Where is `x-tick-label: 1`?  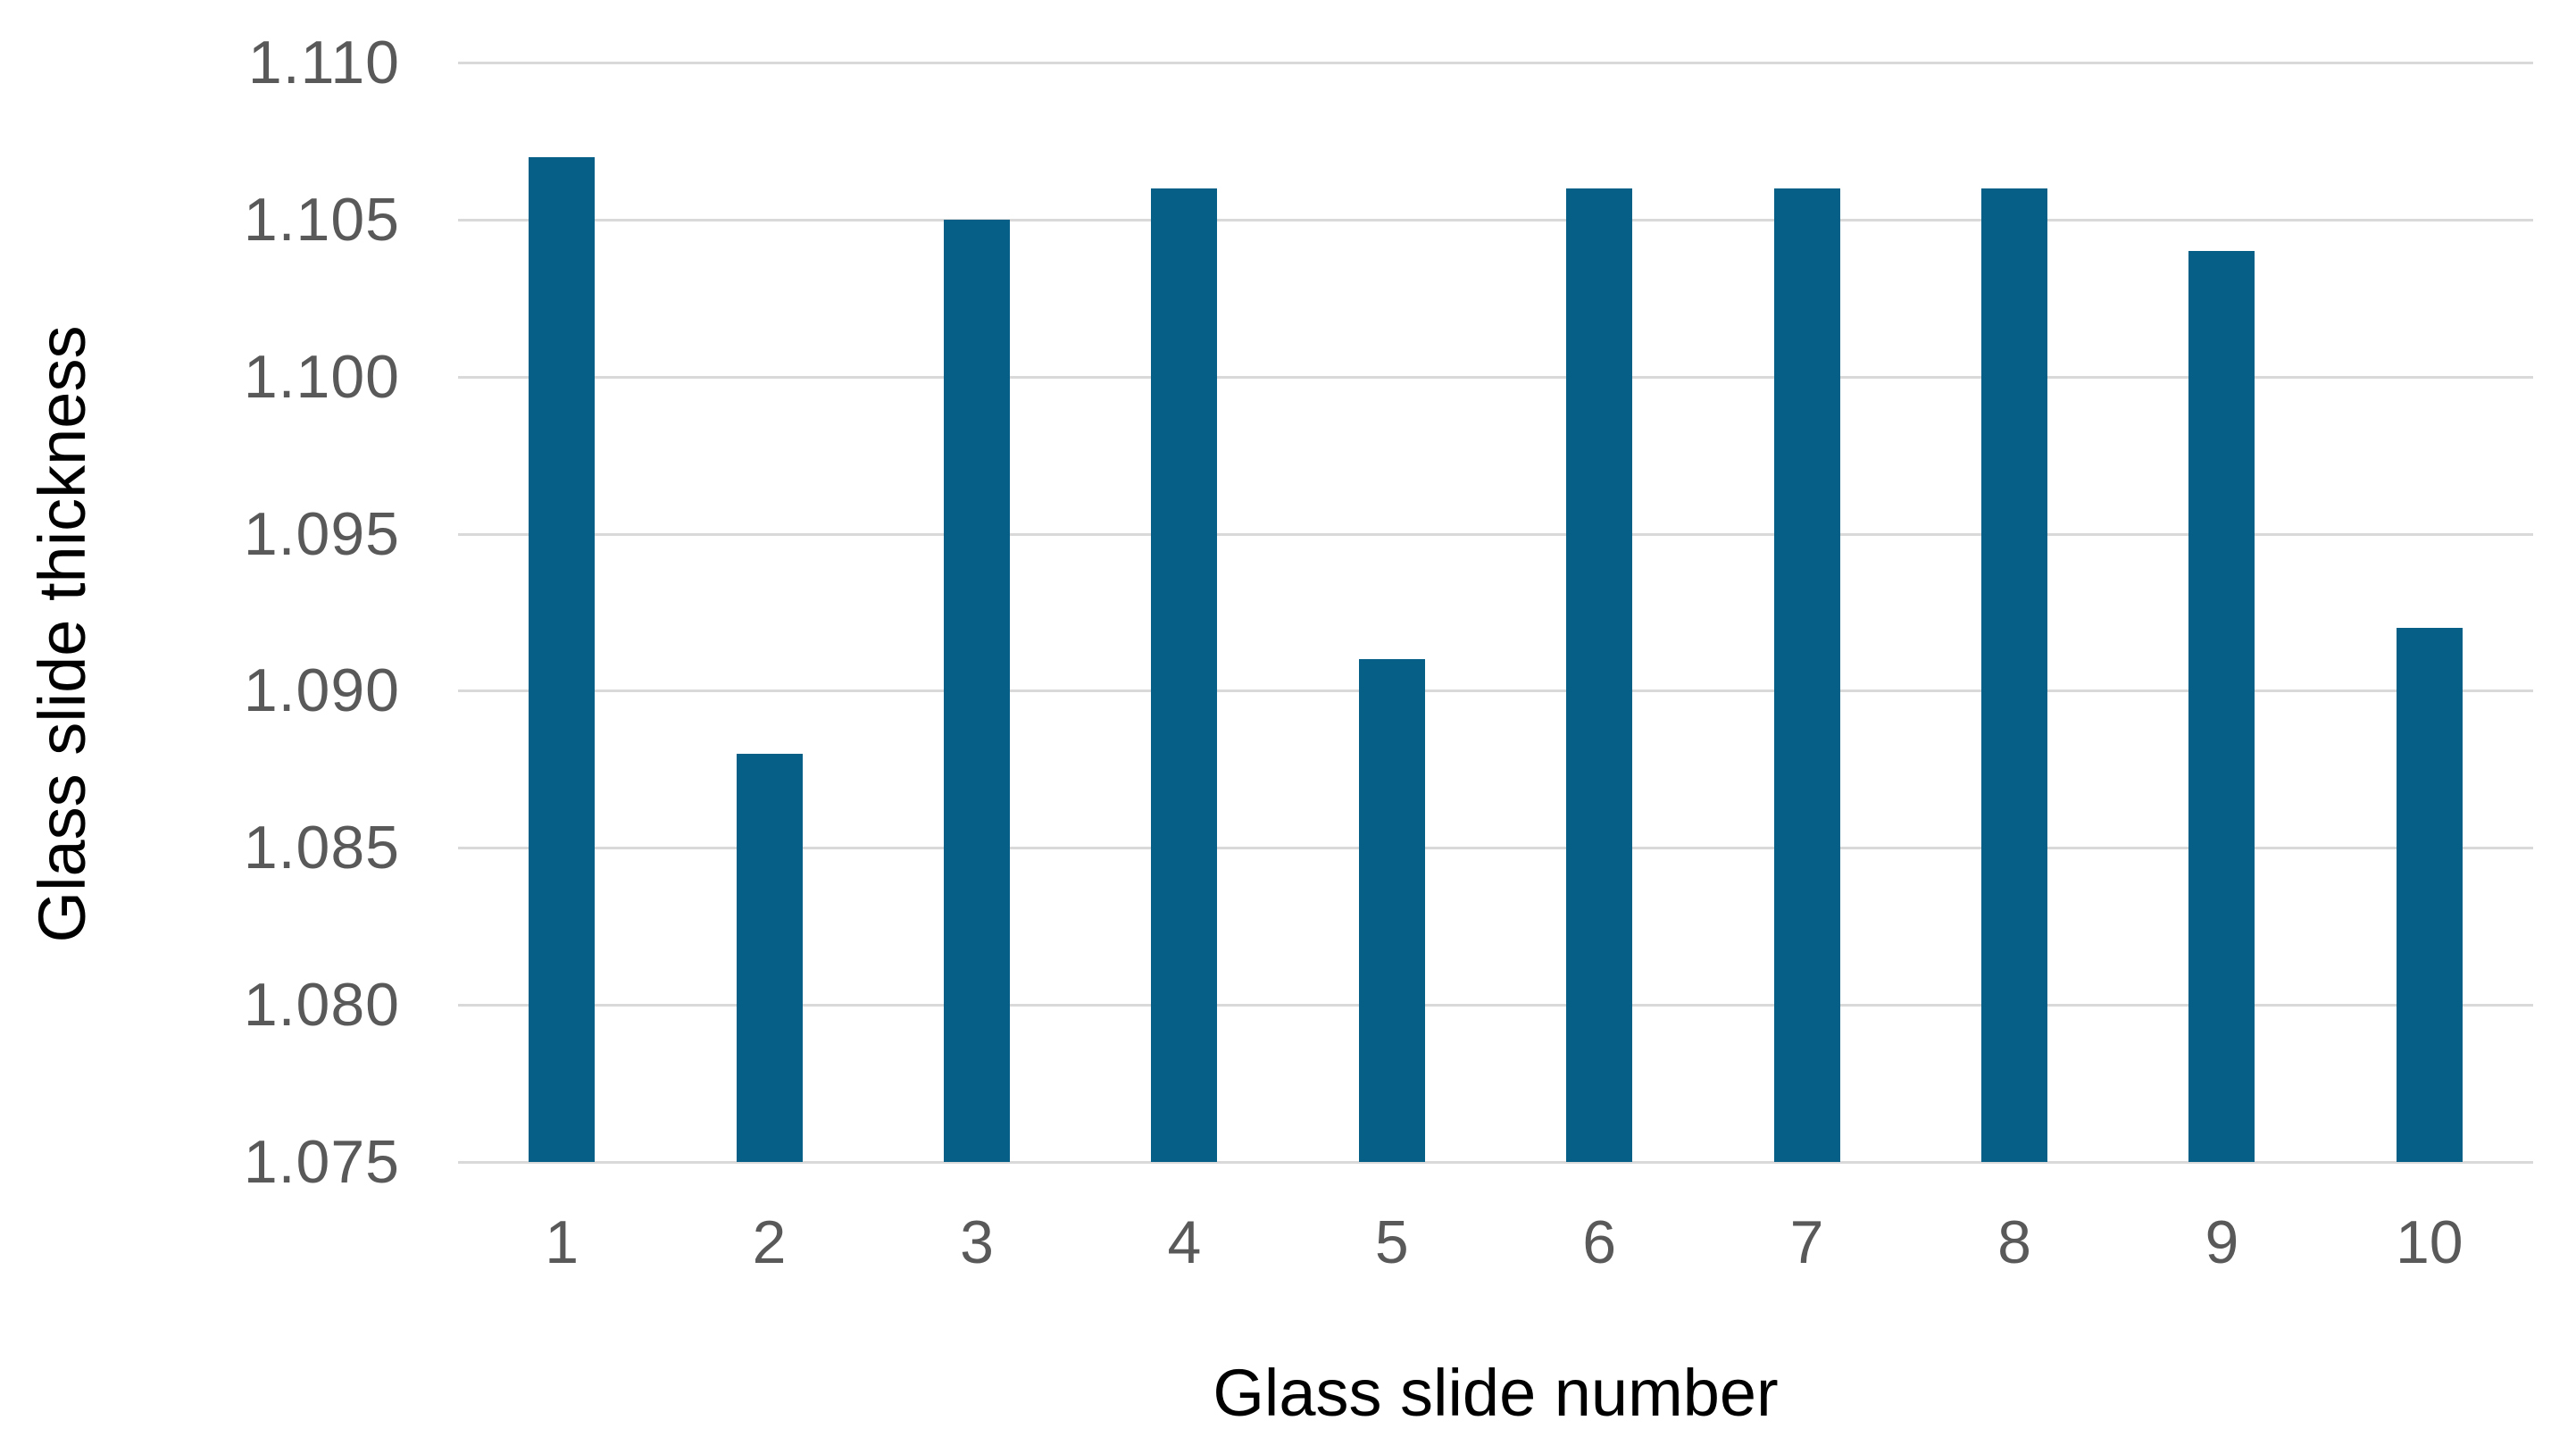
x-tick-label: 1 is located at coordinates (562, 1242).